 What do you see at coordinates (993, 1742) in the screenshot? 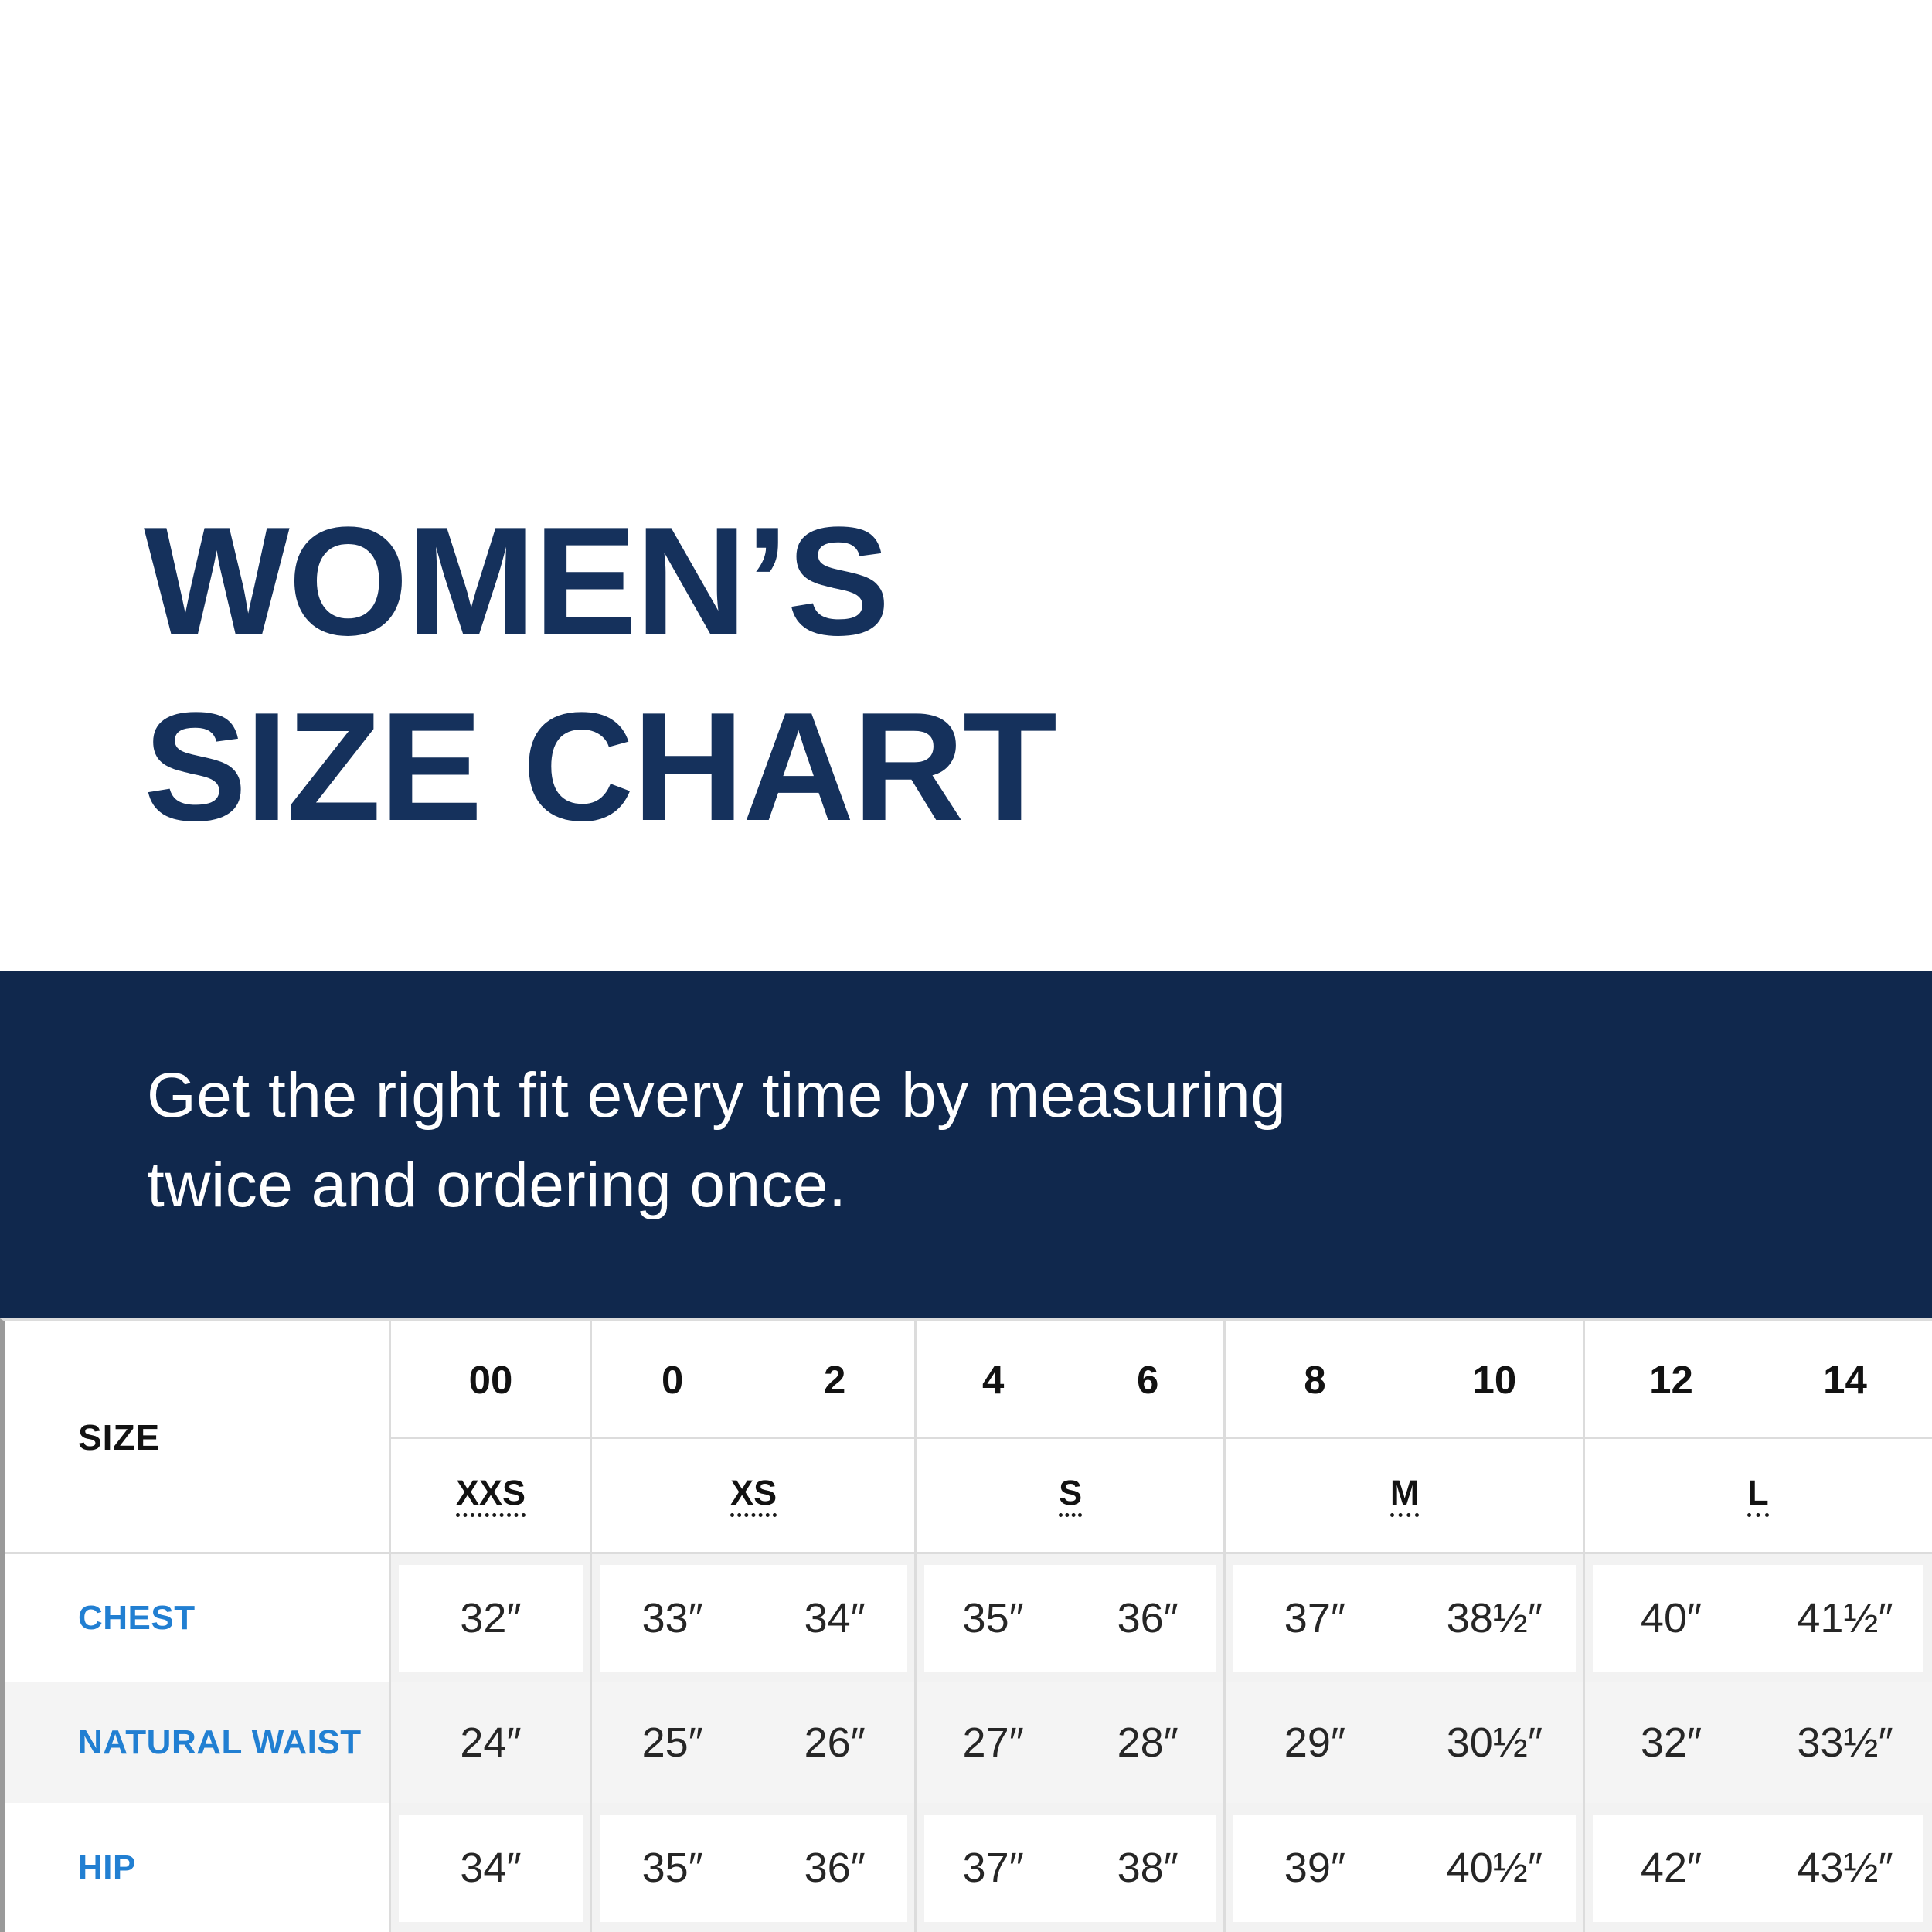
I see `waist-value-4: 27″` at bounding box center [993, 1742].